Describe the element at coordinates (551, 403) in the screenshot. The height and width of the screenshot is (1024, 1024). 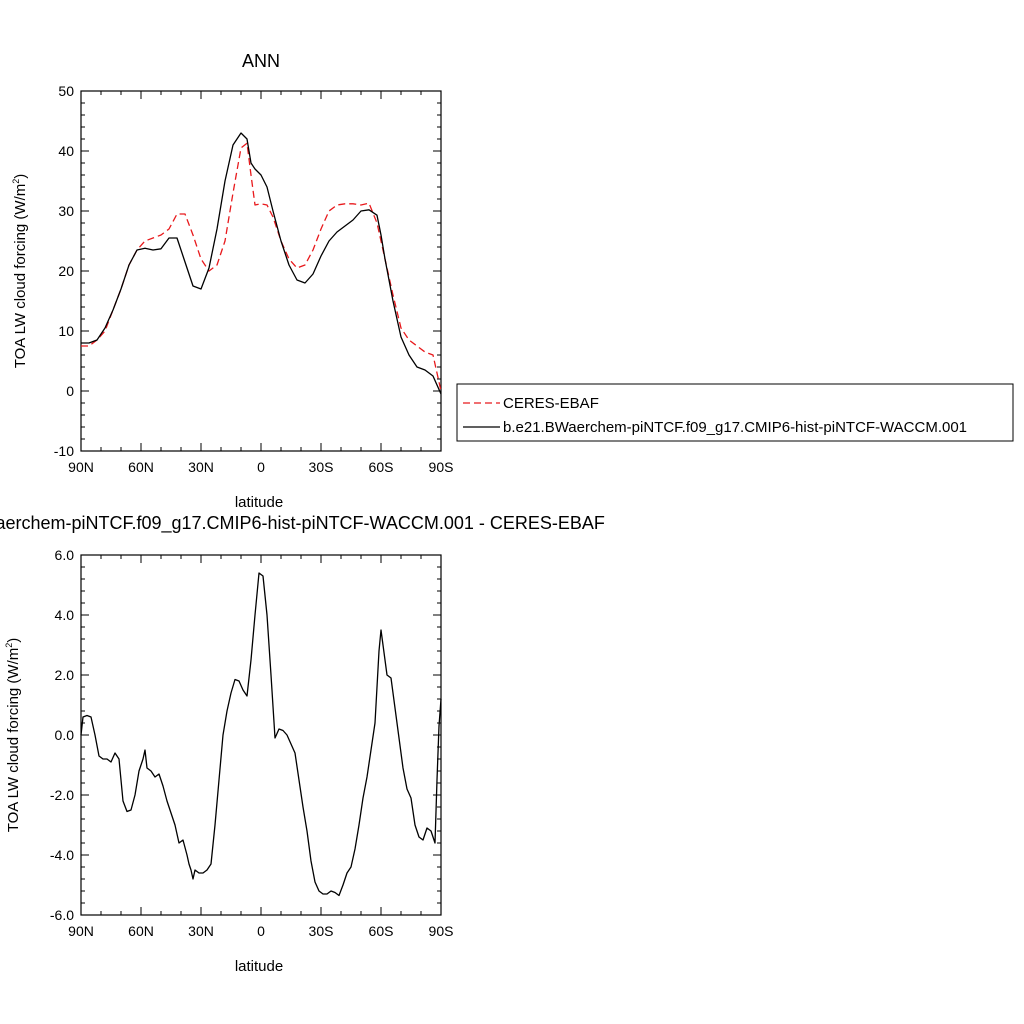
I see `legend-label-ceres: CERES-EBAF` at that location.